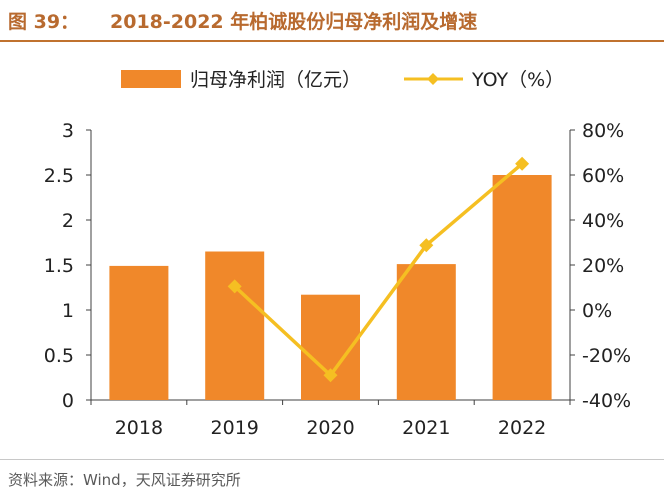 This screenshot has width=664, height=500. I want to click on x-tick-label: 2018, so click(139, 428).